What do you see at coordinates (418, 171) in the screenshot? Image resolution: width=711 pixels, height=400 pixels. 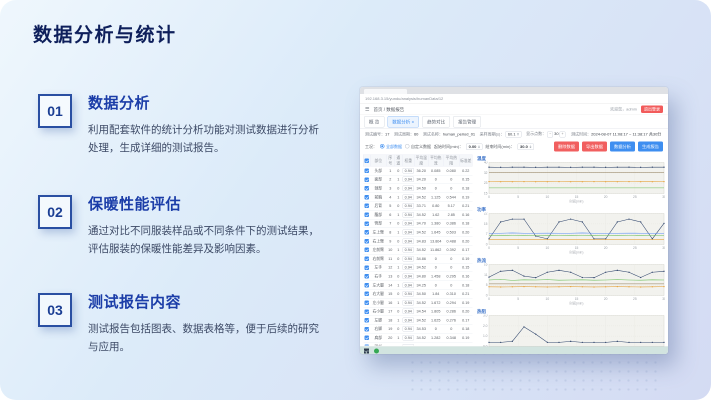 I see `table-row: 头部 1 0 0.94 36.20 0.085 0.080 0.22` at bounding box center [418, 171].